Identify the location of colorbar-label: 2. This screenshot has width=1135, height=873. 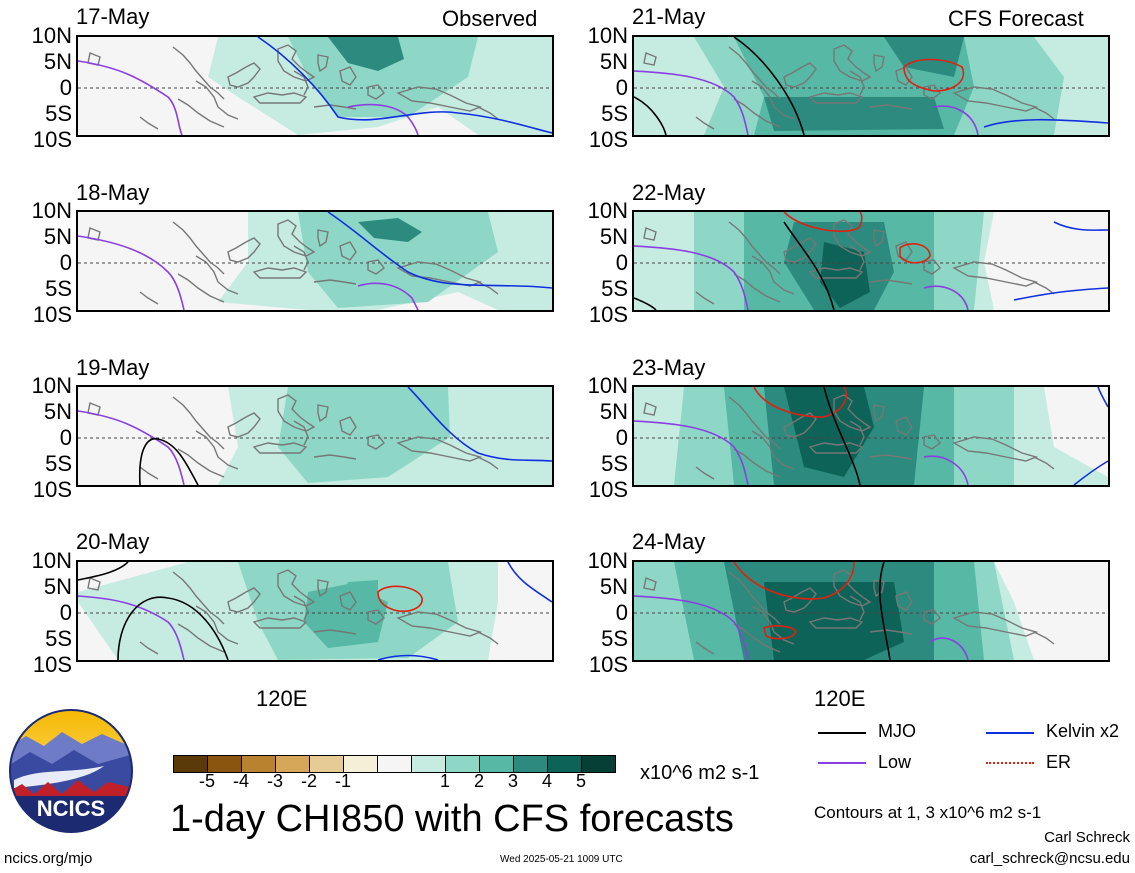
(478, 781).